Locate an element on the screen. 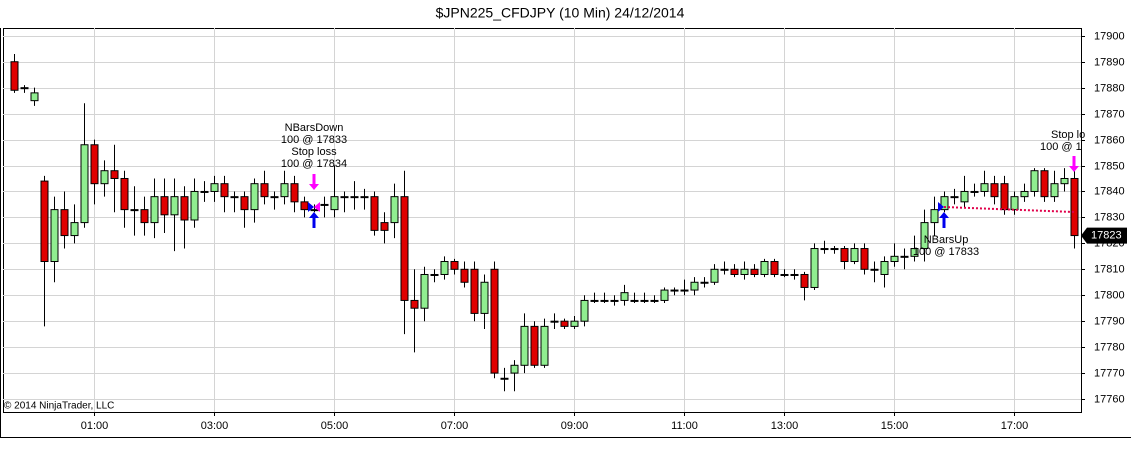 The image size is (1131, 459). copyright: © 2014 NinjaTrader, LLC is located at coordinates (59, 406).